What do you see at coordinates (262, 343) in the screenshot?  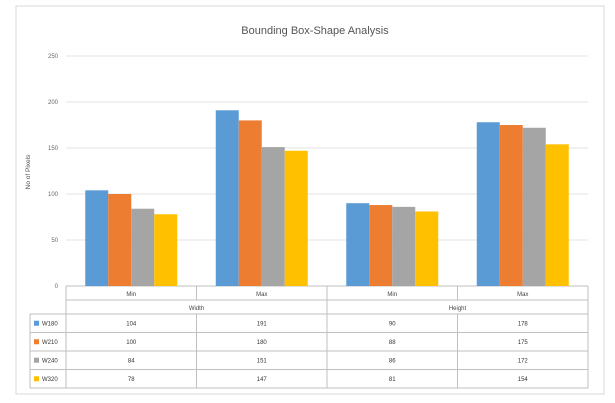 I see `data-label: 180` at bounding box center [262, 343].